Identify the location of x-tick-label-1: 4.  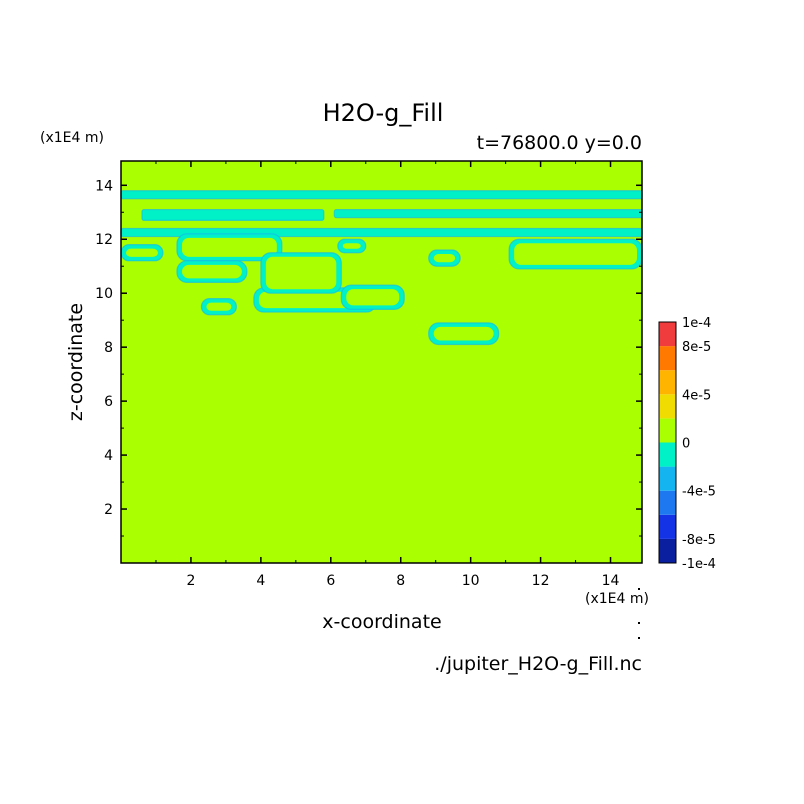
(260, 581).